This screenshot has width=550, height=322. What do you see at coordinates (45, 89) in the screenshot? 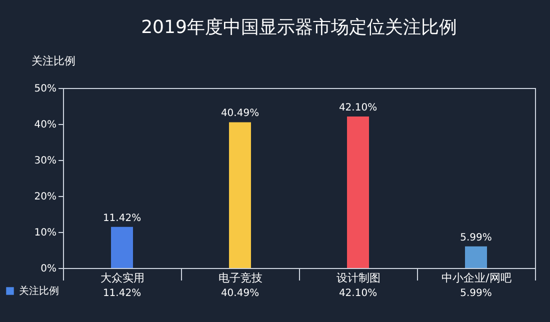
I see `y-tick-label: 50%` at bounding box center [45, 89].